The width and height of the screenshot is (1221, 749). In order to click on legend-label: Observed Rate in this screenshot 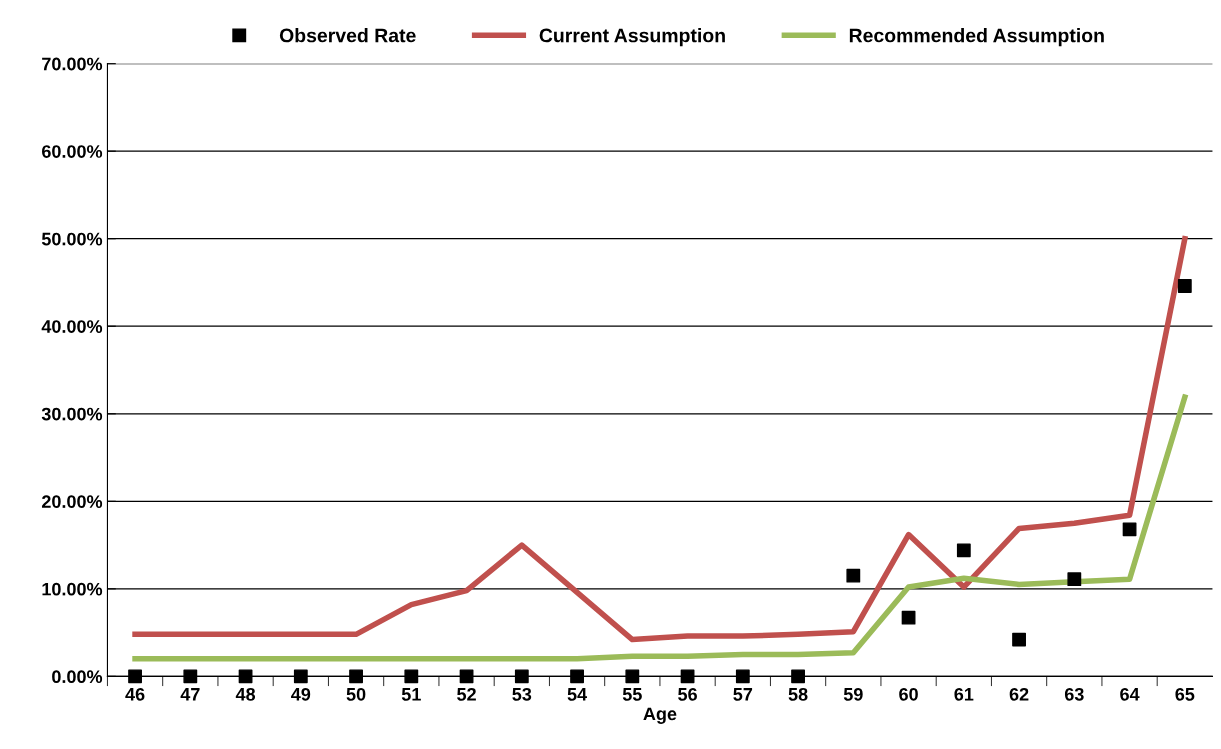, I will do `click(347, 35)`.